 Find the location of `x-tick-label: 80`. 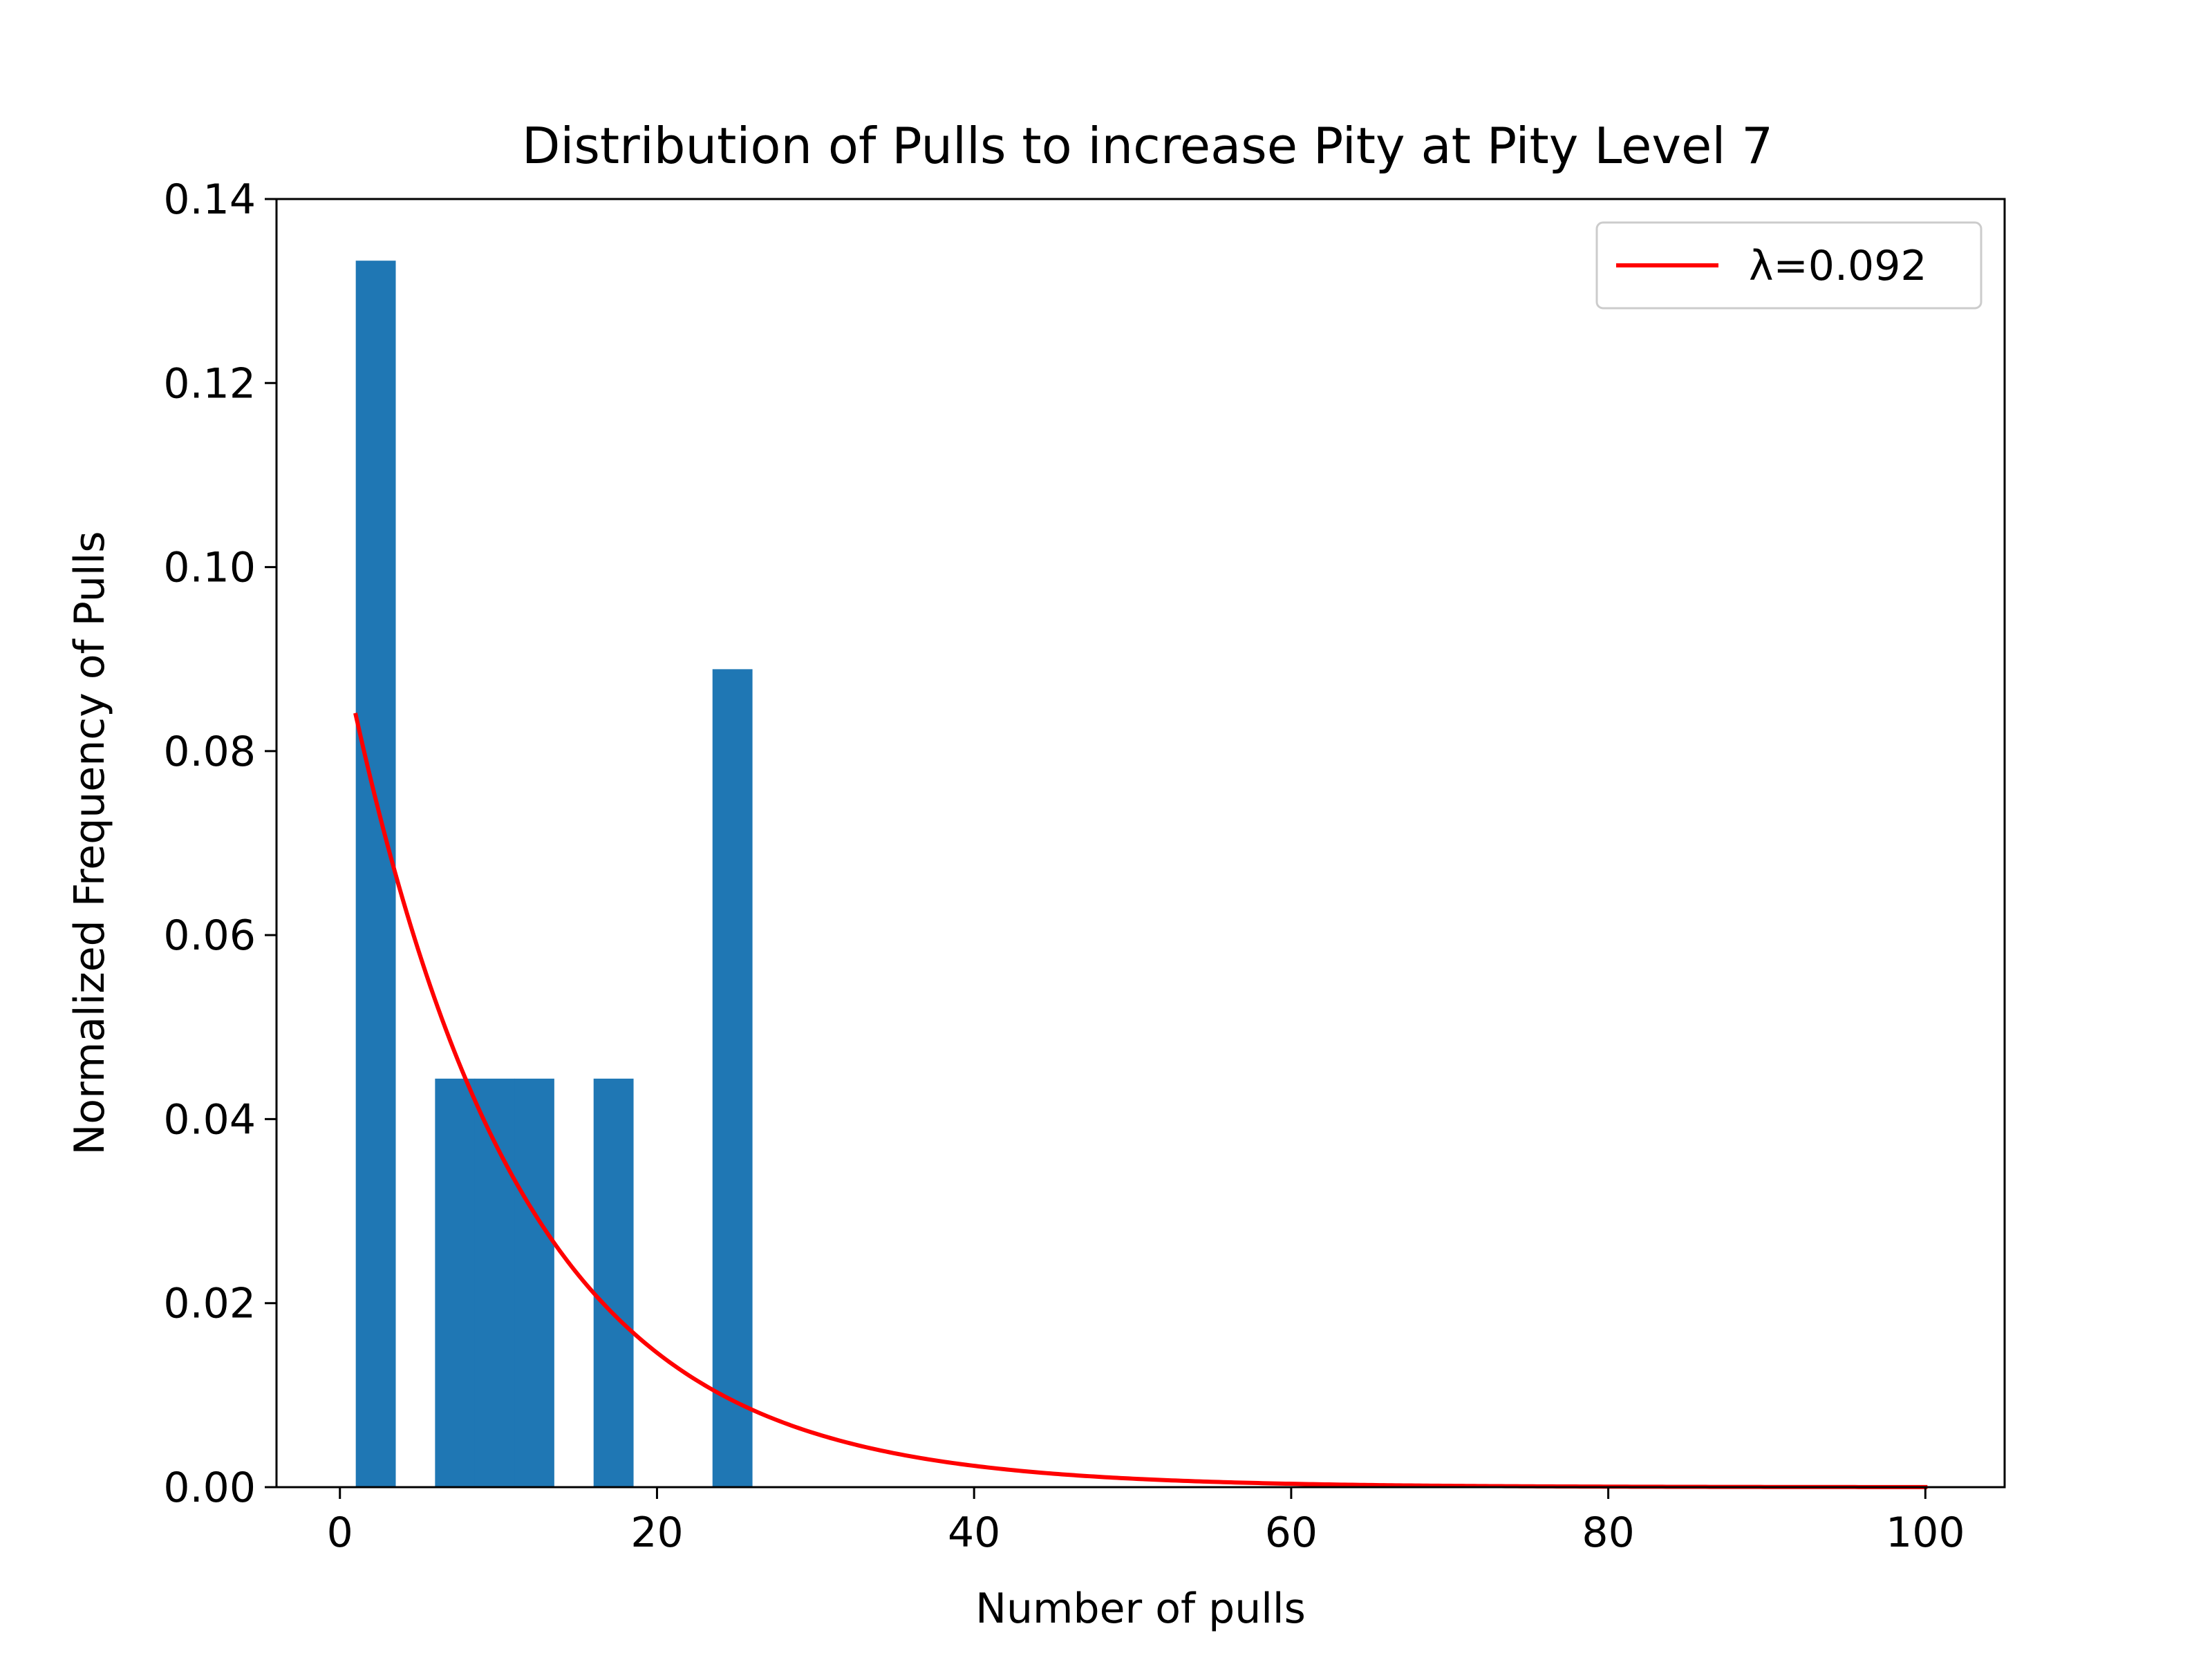

x-tick-label: 80 is located at coordinates (1608, 1533).